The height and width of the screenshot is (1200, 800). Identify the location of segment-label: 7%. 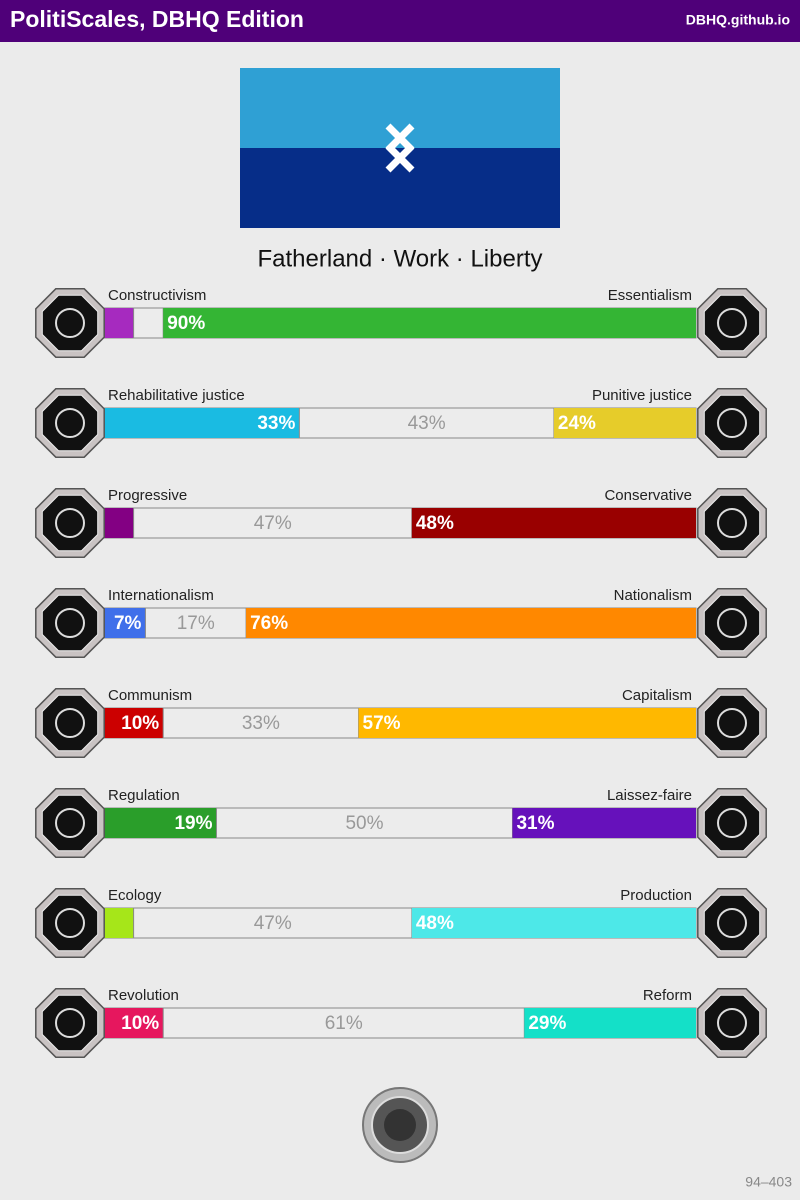
(128, 623).